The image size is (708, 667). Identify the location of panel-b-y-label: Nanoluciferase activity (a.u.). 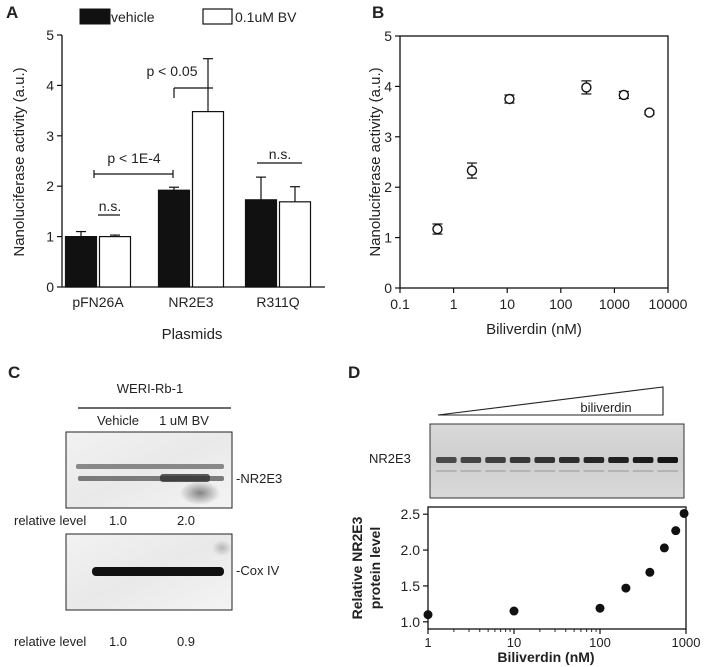
(375, 161).